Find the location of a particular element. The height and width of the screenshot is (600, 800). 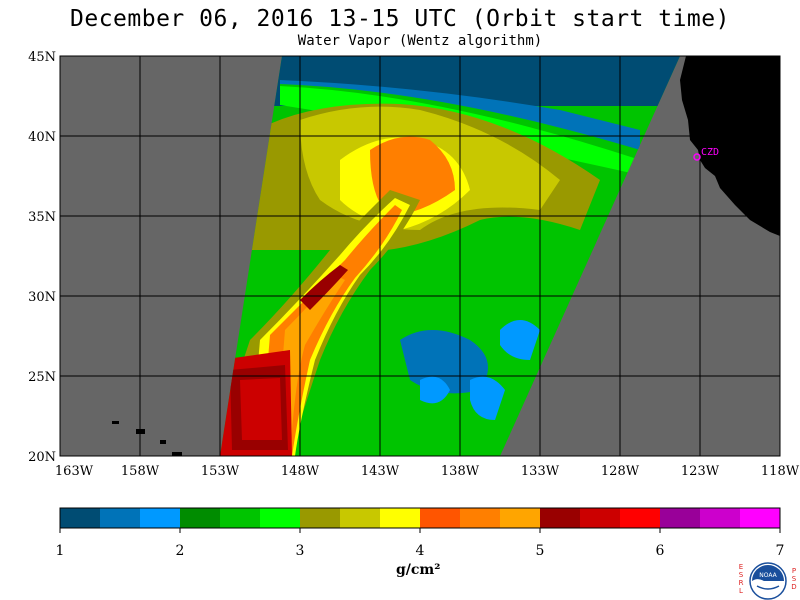

longitude-label: 118W is located at coordinates (780, 471).